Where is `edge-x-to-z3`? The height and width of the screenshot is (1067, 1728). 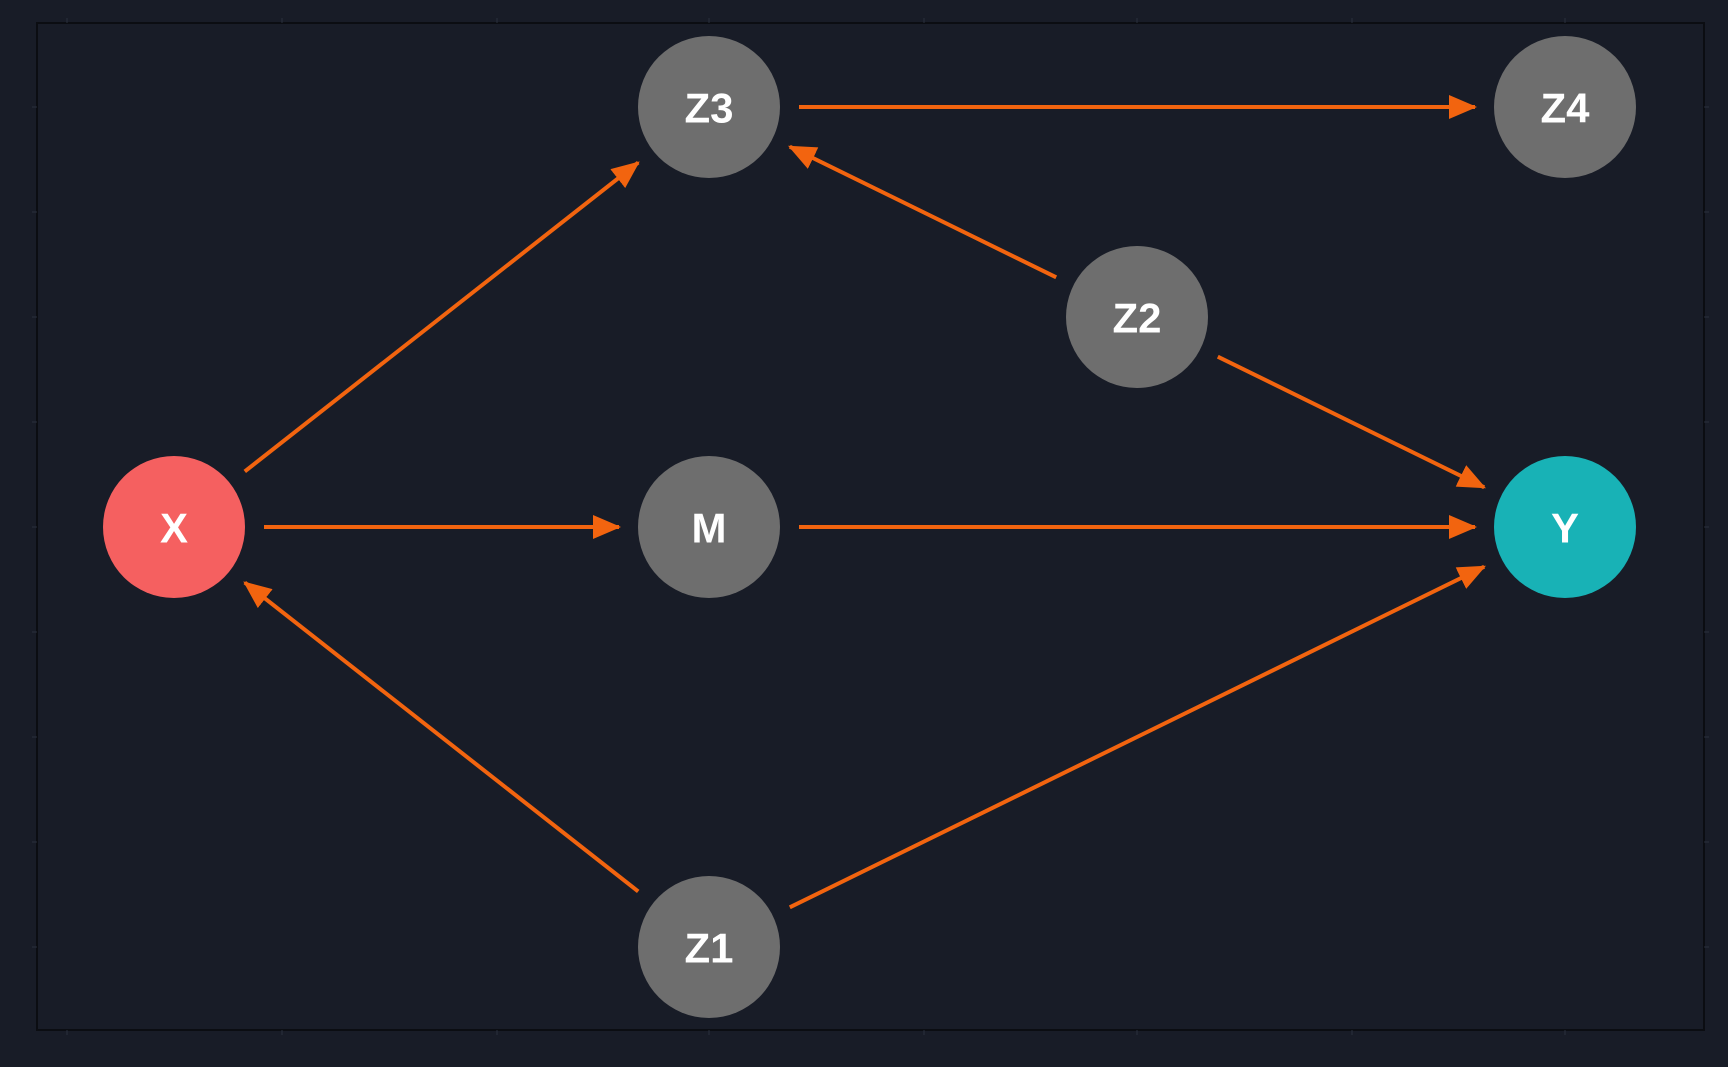 edge-x-to-z3 is located at coordinates (441, 317).